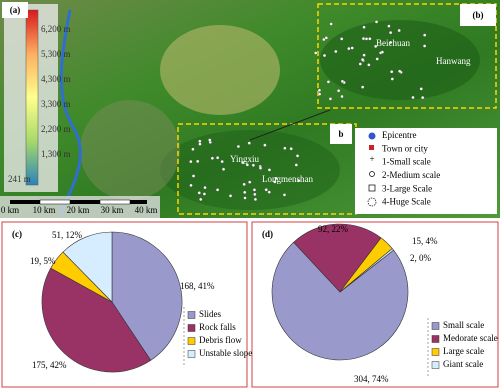 The image size is (500, 389). What do you see at coordinates (43, 261) in the screenshot?
I see `value-label: 19, 5%` at bounding box center [43, 261].